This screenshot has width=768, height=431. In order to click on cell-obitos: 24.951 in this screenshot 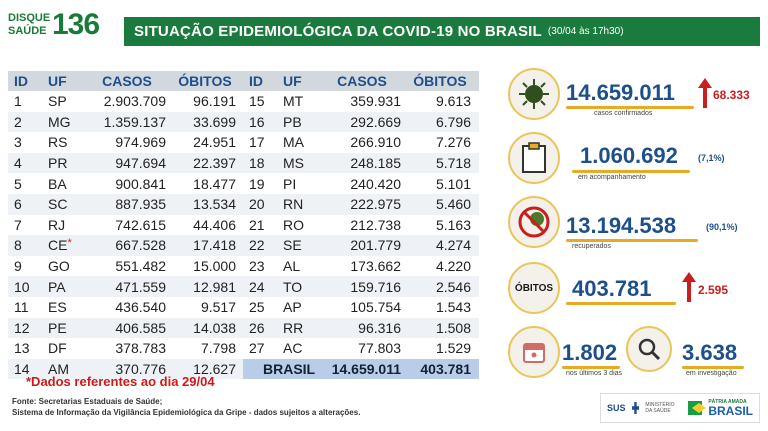, I will do `click(209, 142)`.